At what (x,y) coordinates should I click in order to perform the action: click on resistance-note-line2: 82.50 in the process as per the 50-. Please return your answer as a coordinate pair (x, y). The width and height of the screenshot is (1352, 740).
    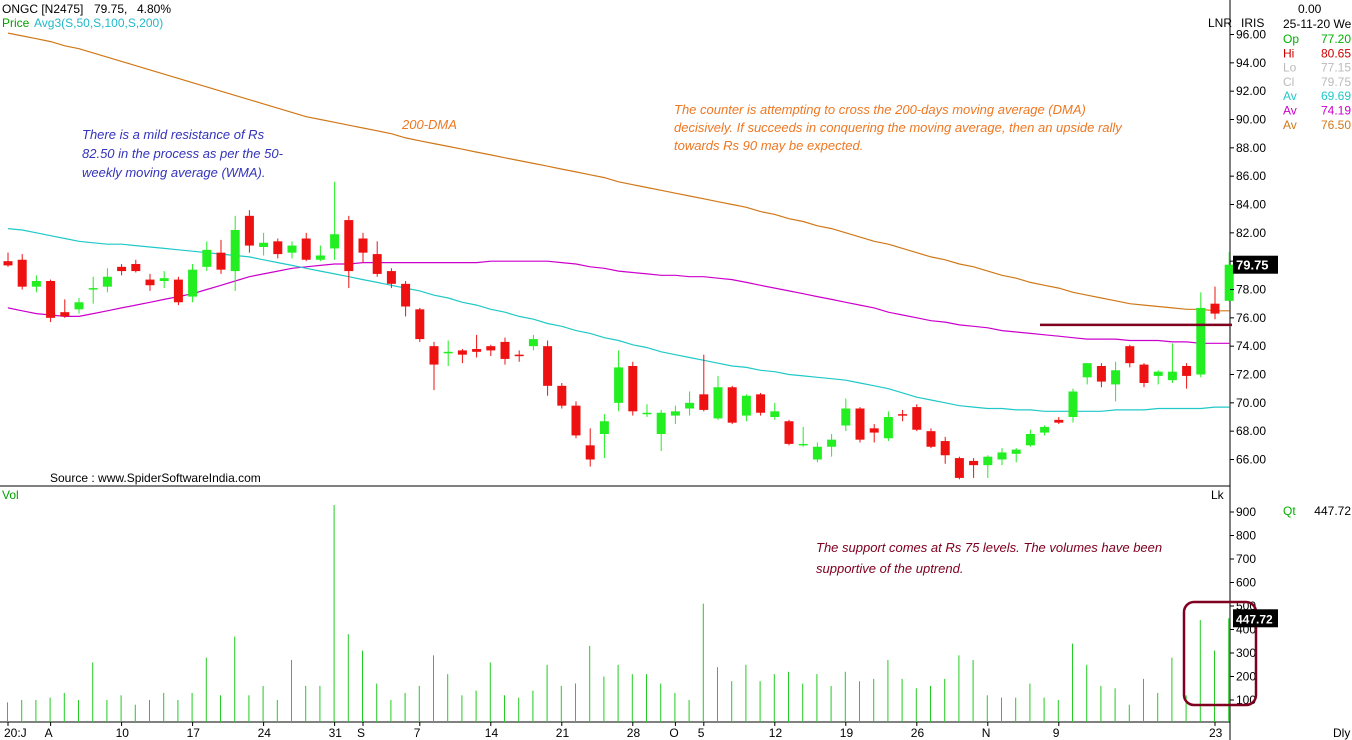
    Looking at the image, I should click on (183, 153).